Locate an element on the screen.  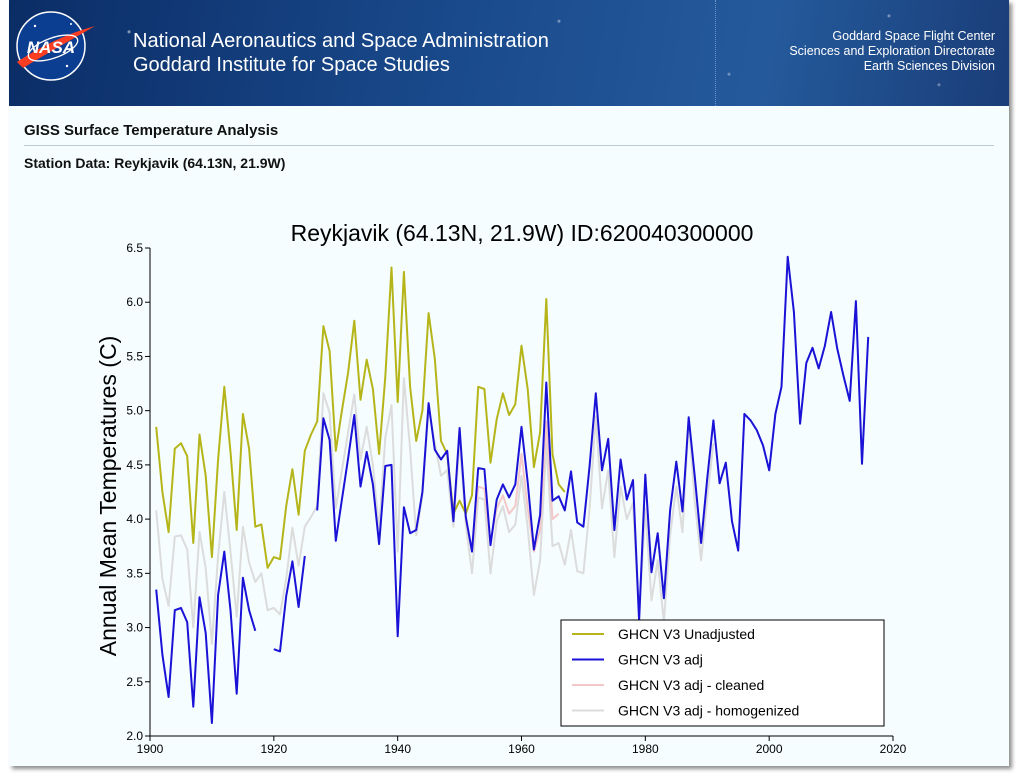
legend-label-ghcn-v3-adj: GHCN V3 adj is located at coordinates (660, 660).